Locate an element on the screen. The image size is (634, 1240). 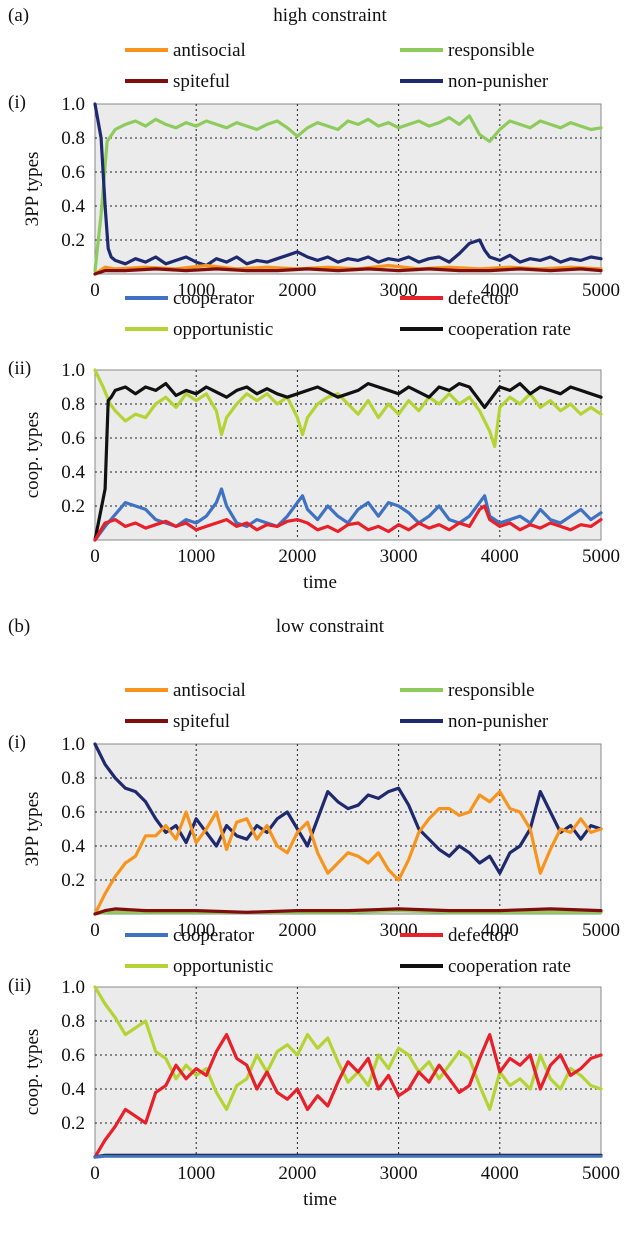
series-non-punisher is located at coordinates (348, 185).